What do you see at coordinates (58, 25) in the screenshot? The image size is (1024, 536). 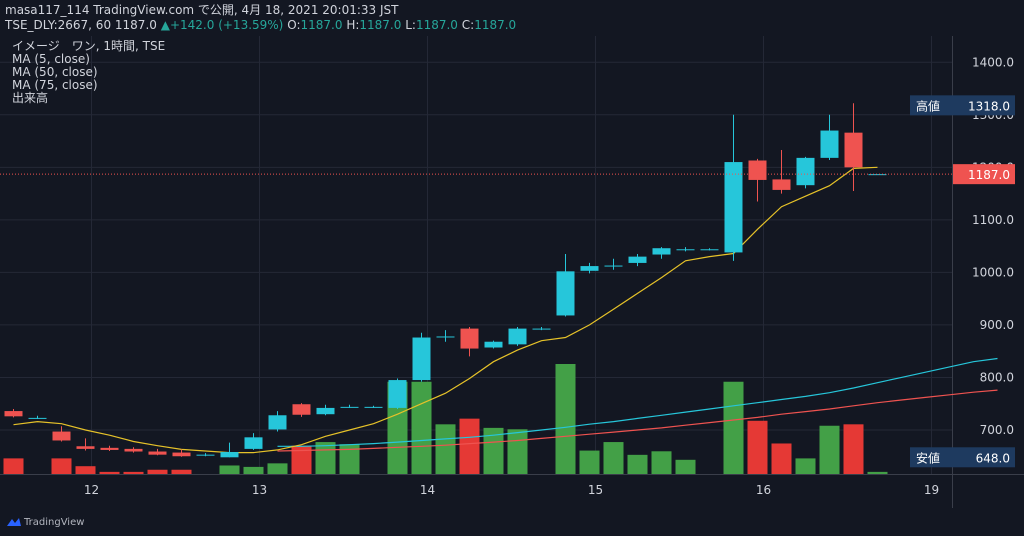 I see `symbol-label: TSE_DLY:2667, 60` at bounding box center [58, 25].